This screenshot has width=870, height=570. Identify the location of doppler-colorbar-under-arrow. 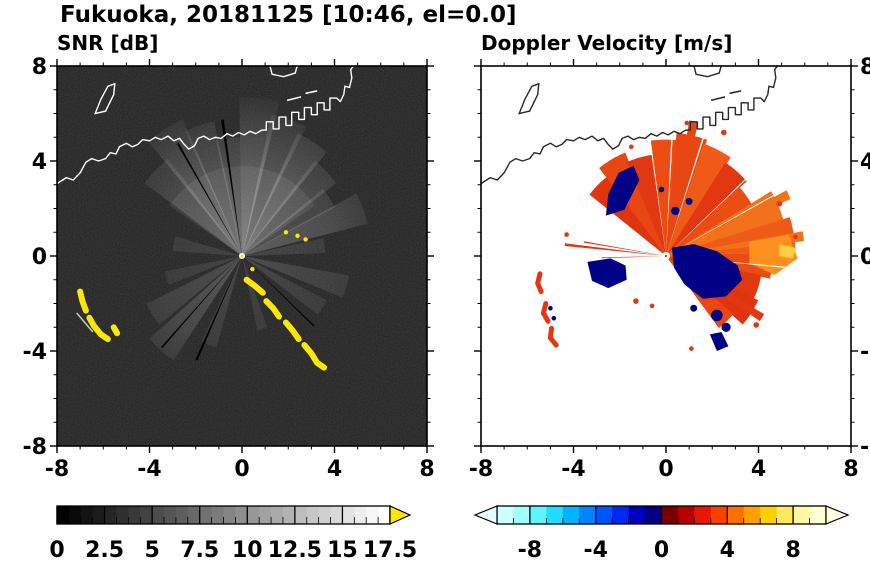
(485, 515).